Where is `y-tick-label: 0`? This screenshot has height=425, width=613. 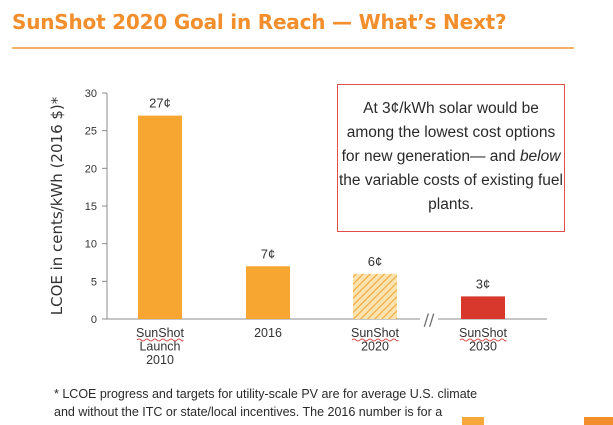 y-tick-label: 0 is located at coordinates (94, 320).